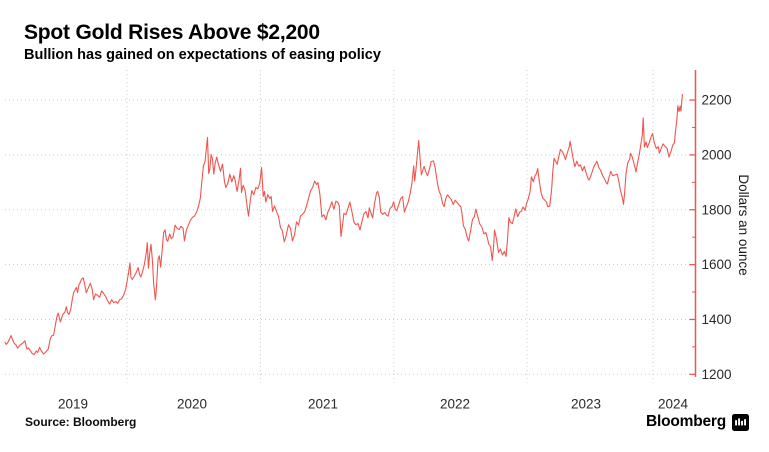 This screenshot has height=452, width=769. What do you see at coordinates (717, 319) in the screenshot?
I see `y-tick-label-1400: 1400` at bounding box center [717, 319].